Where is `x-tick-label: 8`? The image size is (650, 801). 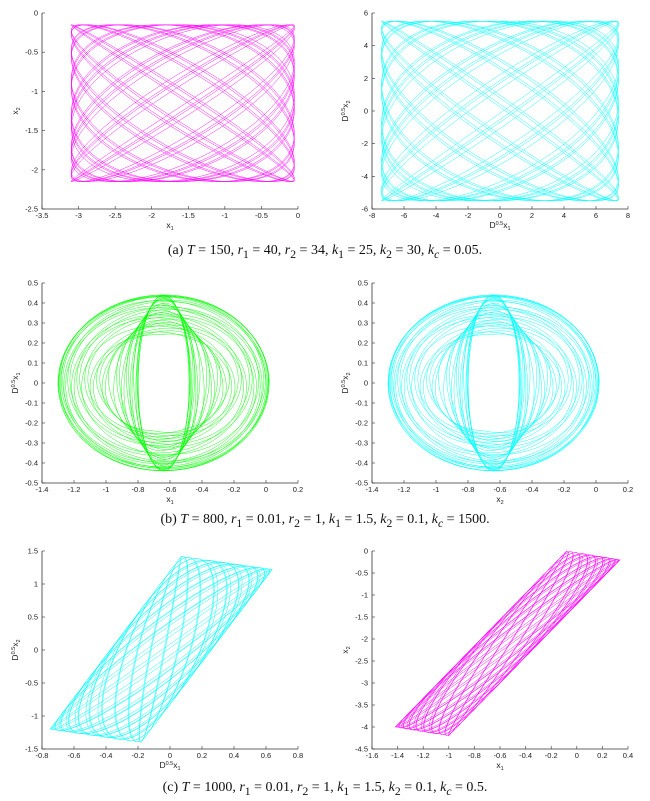 x-tick-label: 8 is located at coordinates (628, 215).